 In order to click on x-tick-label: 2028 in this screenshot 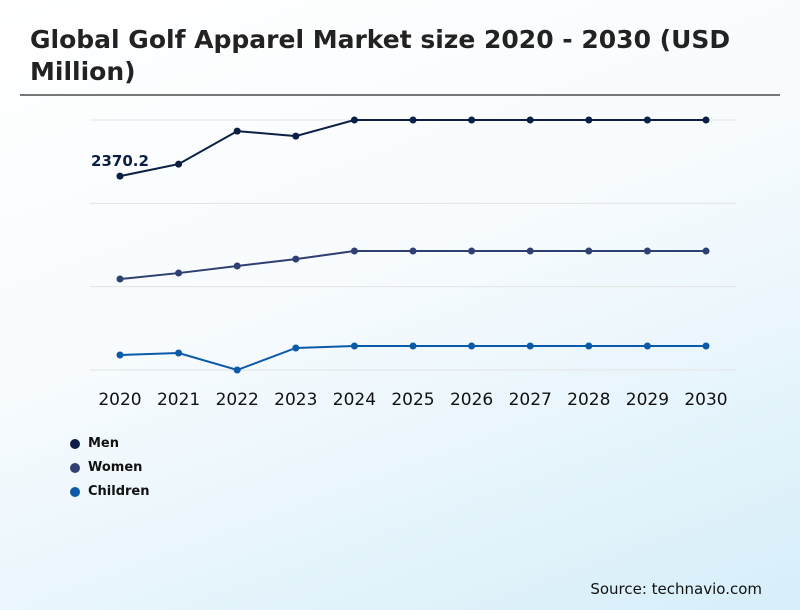, I will do `click(588, 400)`.